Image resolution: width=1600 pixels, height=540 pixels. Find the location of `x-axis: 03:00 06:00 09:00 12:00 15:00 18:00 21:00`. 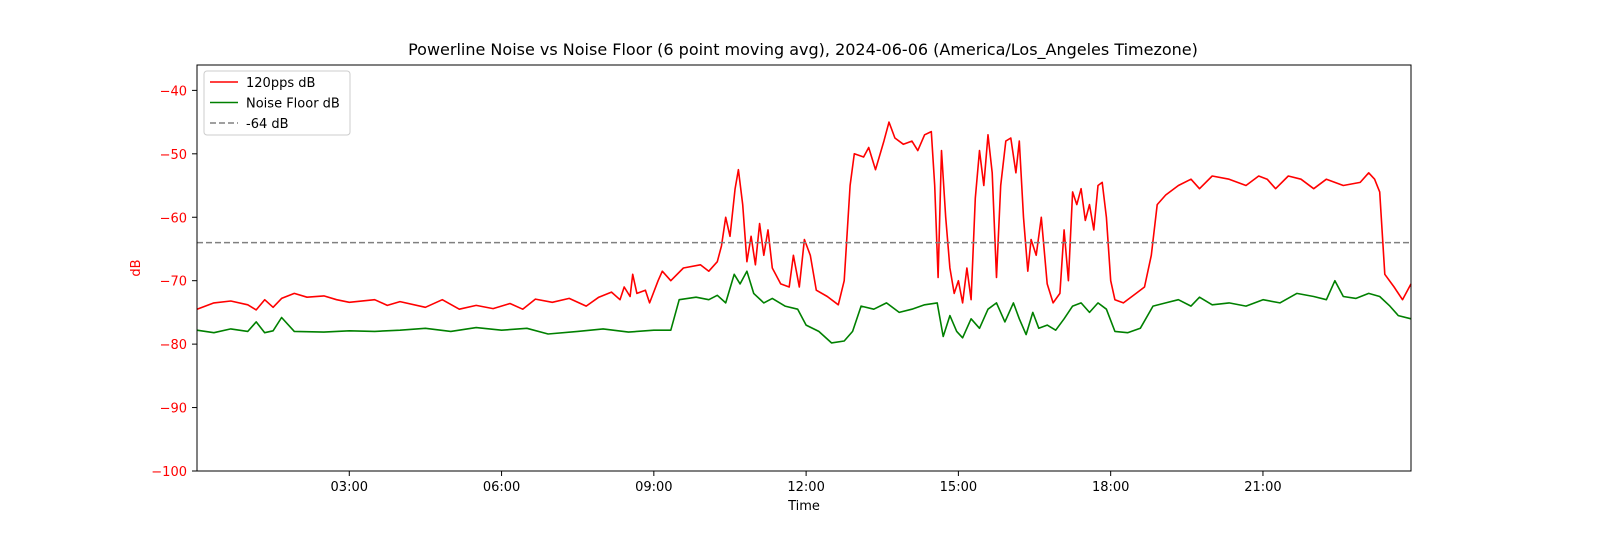

x-axis: 03:00 06:00 09:00 12:00 15:00 18:00 21:00 is located at coordinates (806, 483).